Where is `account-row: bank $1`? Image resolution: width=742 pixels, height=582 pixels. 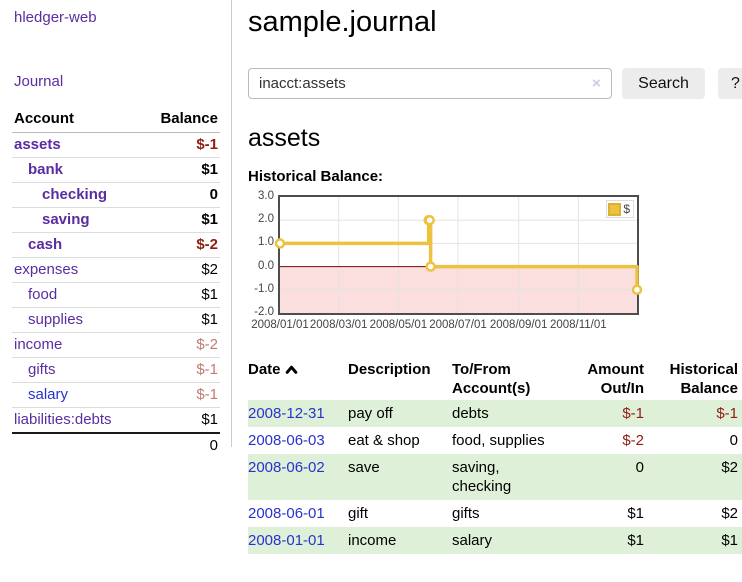
account-row: bank $1 is located at coordinates (116, 170).